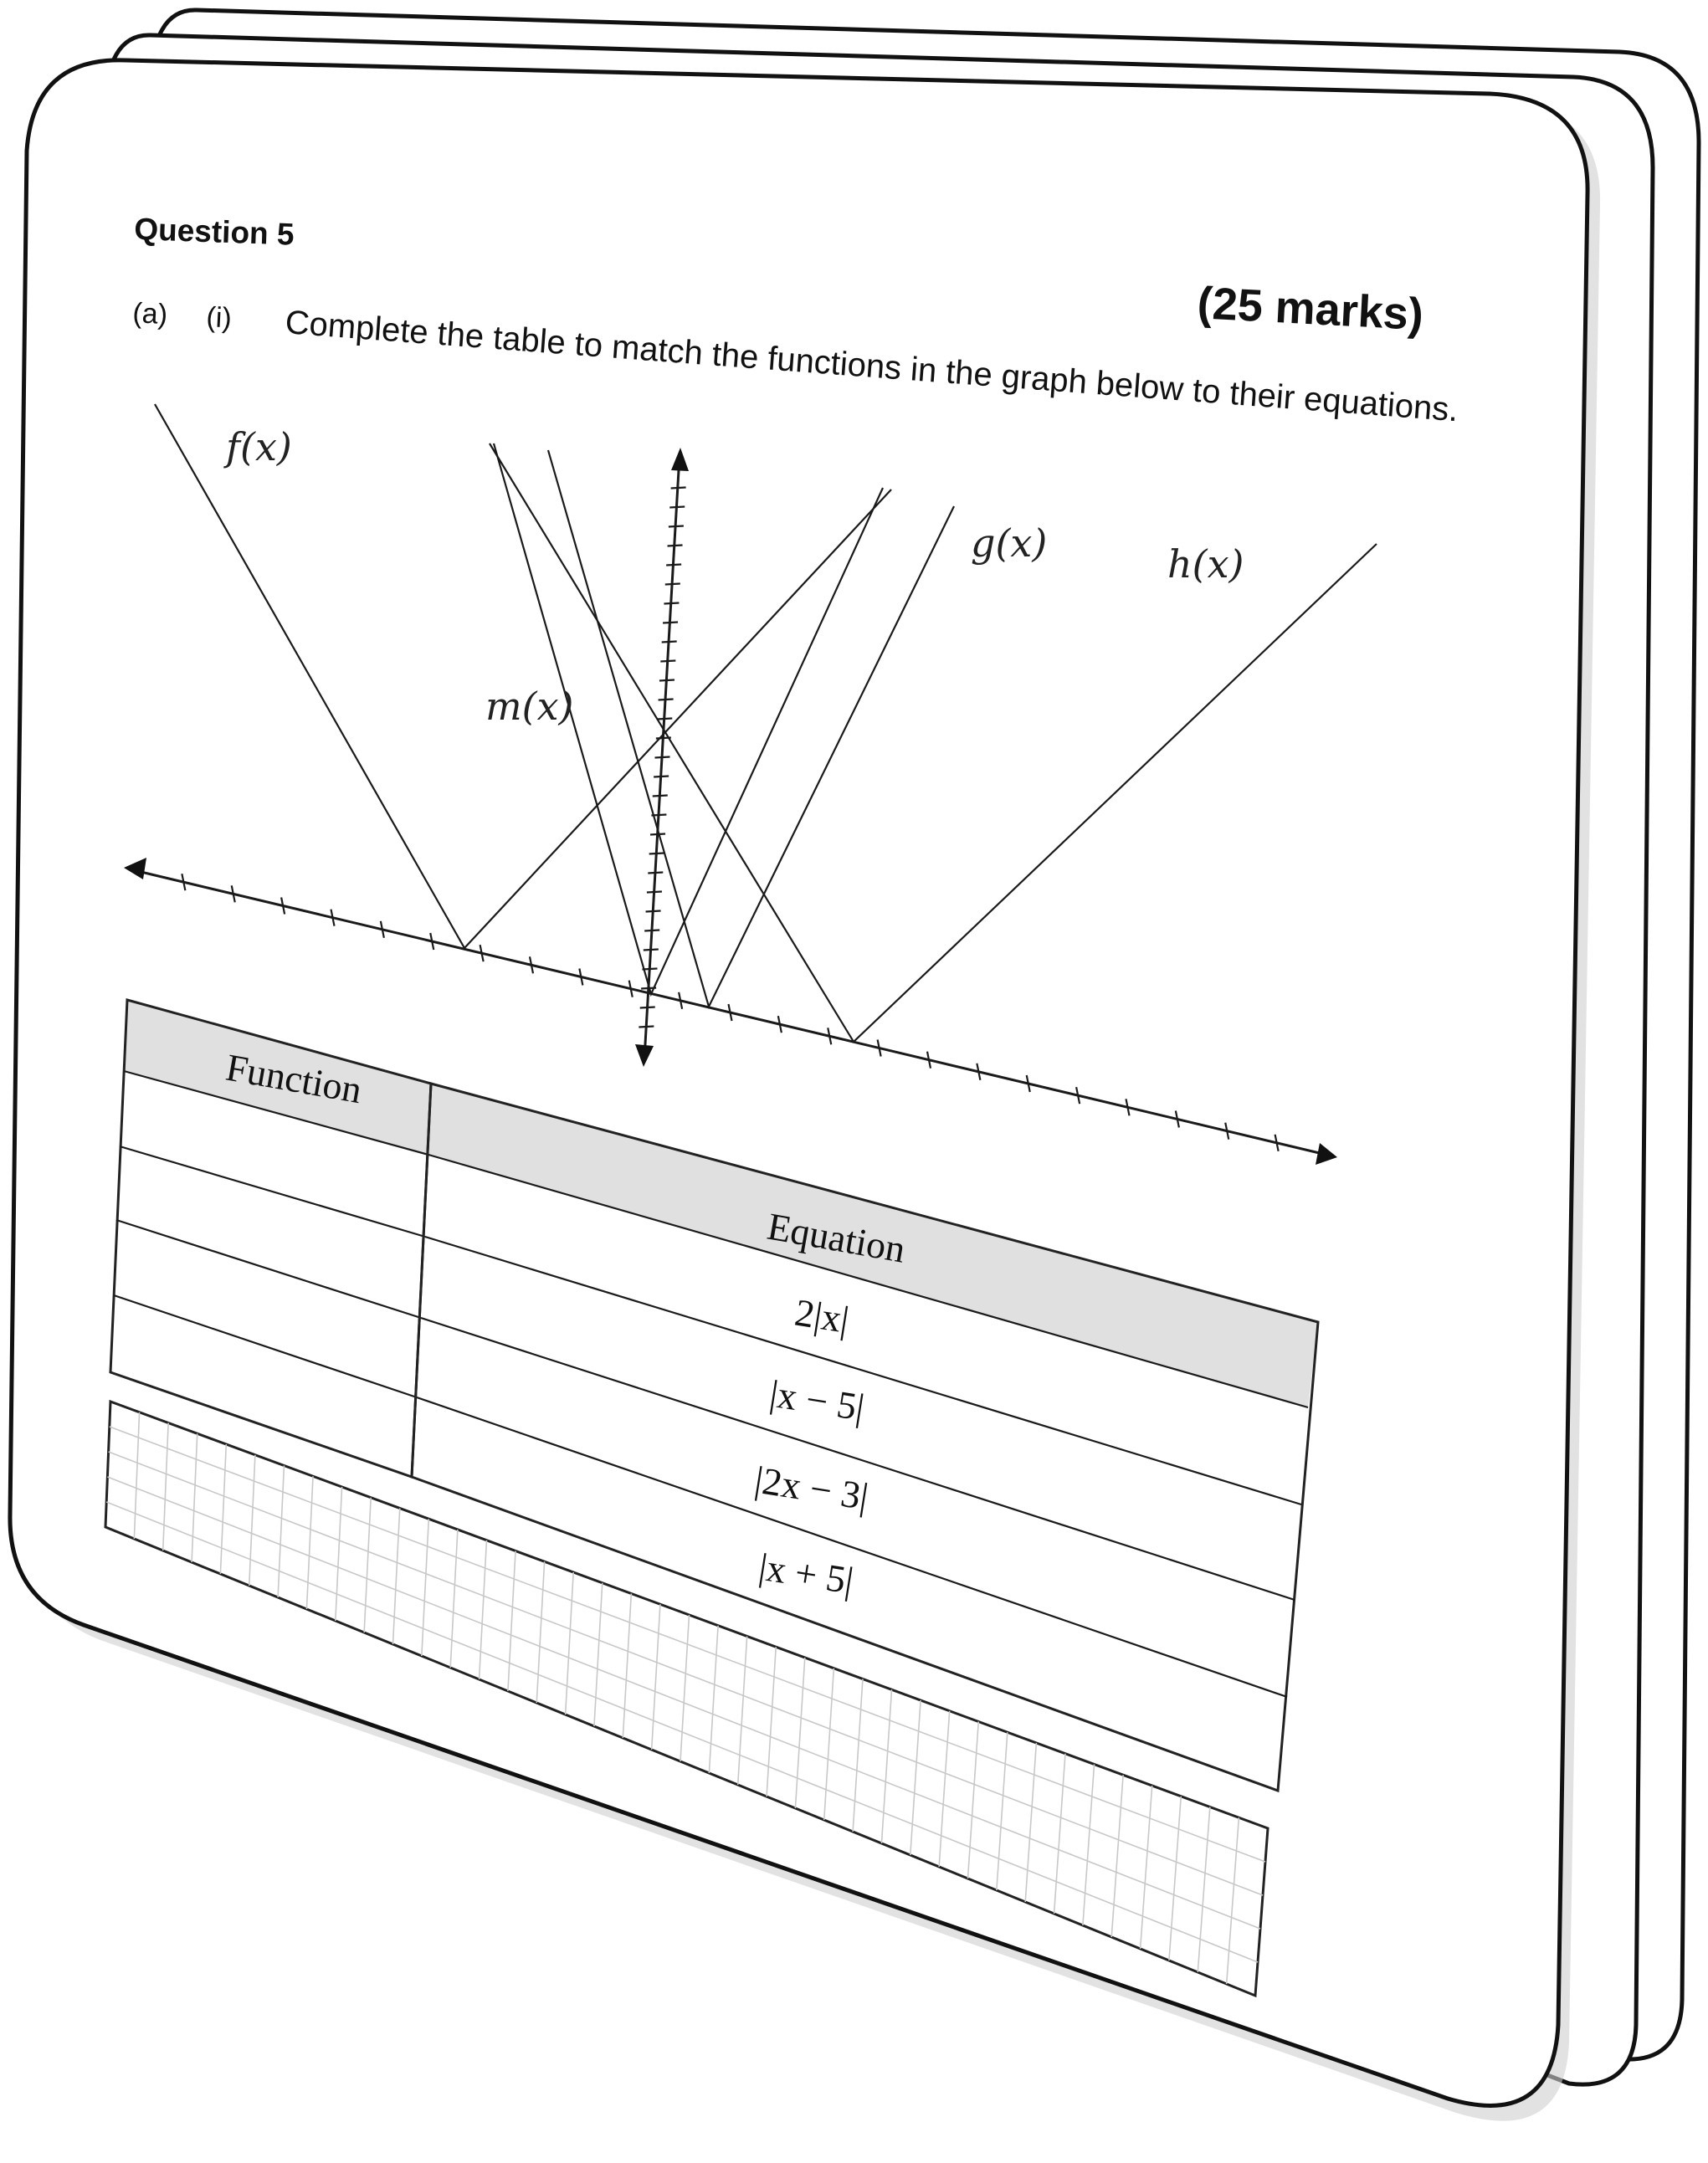 Image resolution: width=1708 pixels, height=2163 pixels. What do you see at coordinates (811, 1488) in the screenshot?
I see `equation-row-3: |2x − 3|` at bounding box center [811, 1488].